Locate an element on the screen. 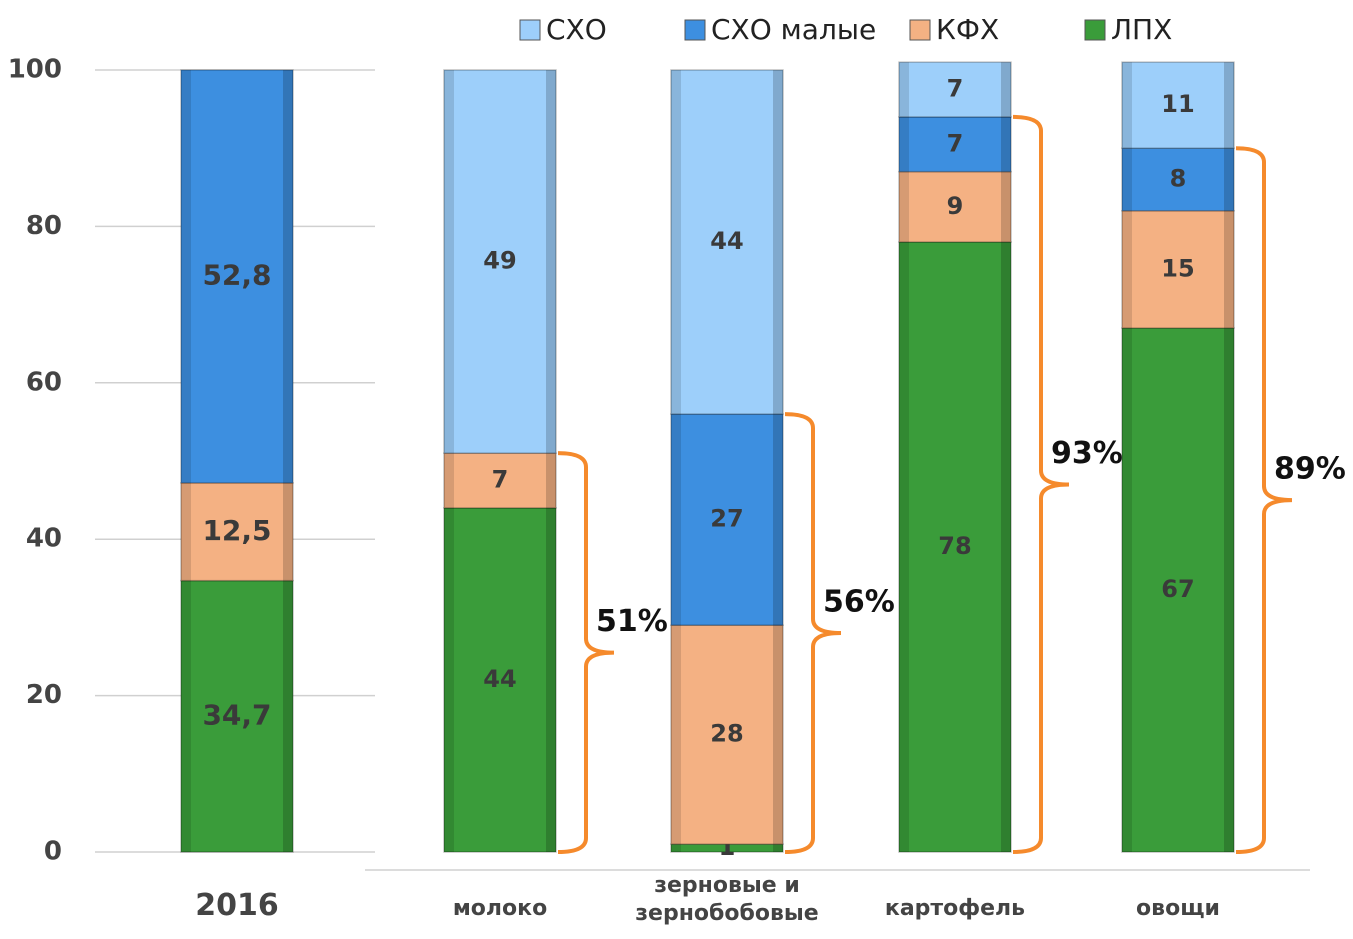  legend-label: СХО малые is located at coordinates (793, 29).